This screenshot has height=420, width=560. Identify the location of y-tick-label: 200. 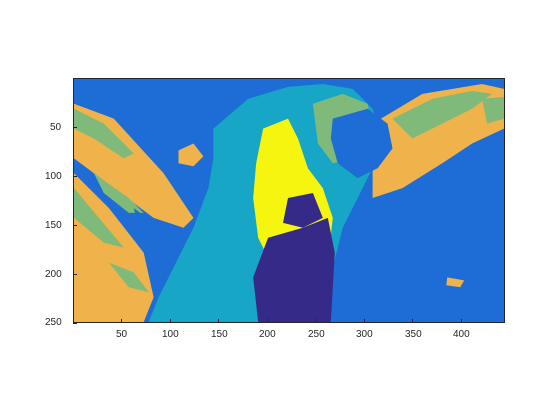
(53, 274).